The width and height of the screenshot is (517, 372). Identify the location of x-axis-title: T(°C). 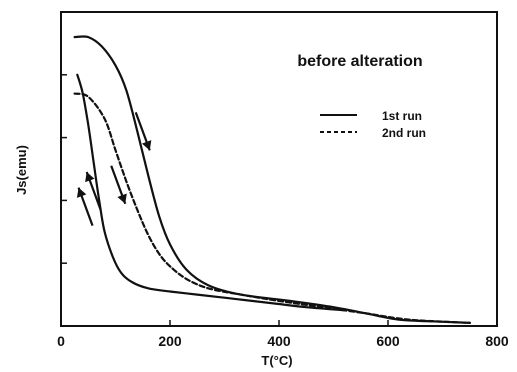
(276, 360).